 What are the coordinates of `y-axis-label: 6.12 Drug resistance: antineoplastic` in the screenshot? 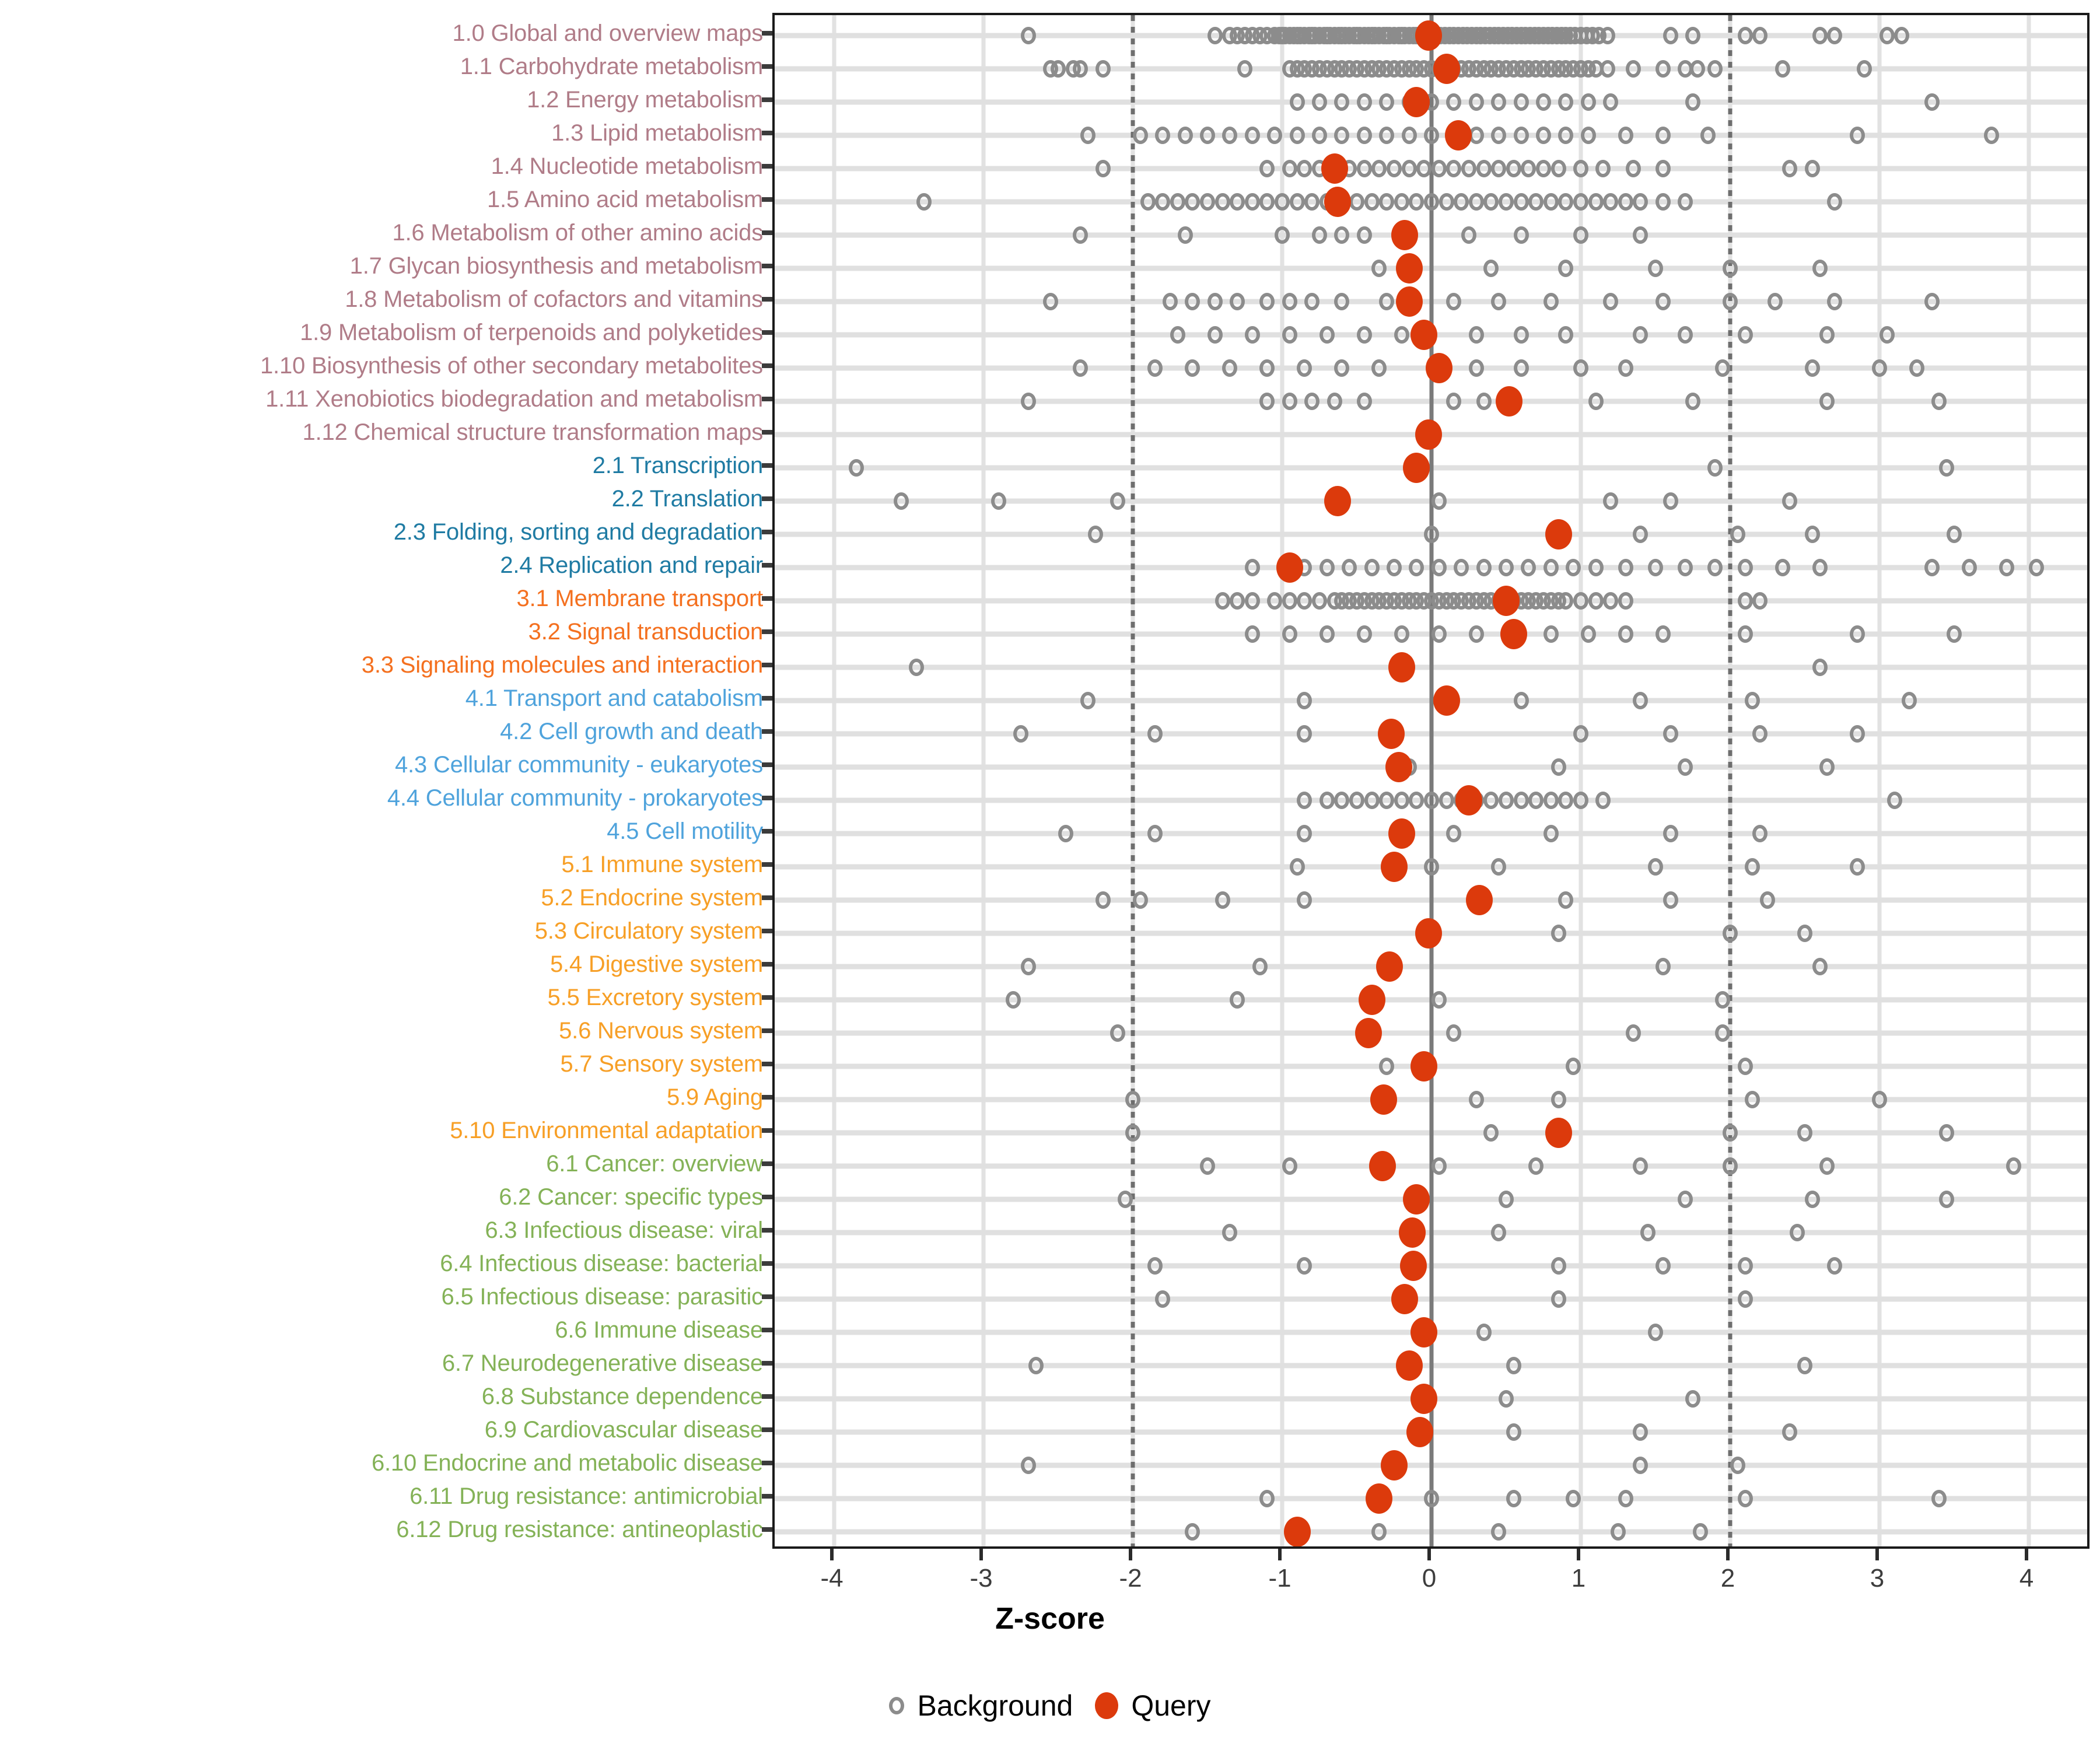 It's located at (579, 1529).